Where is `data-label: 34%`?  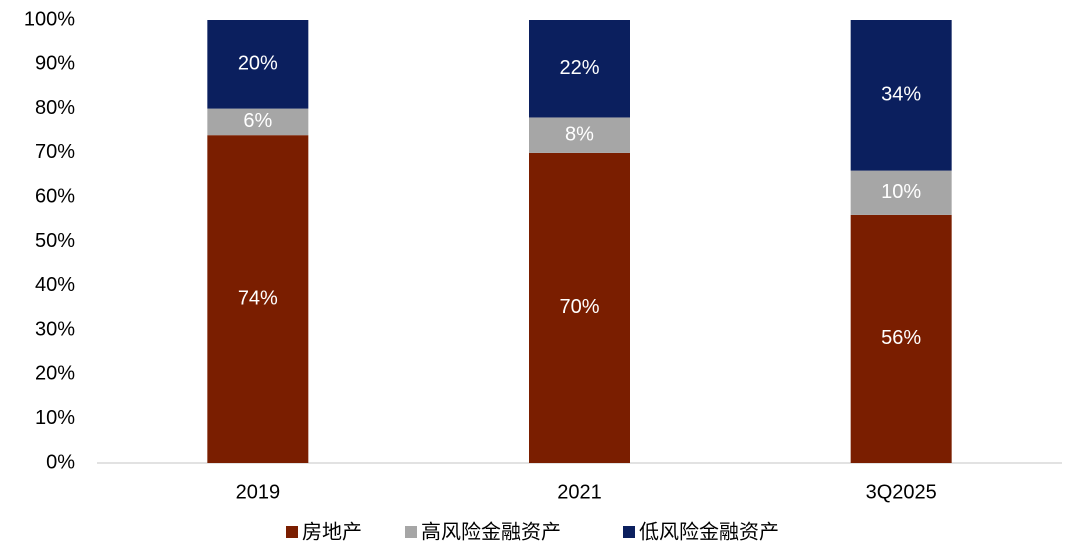
data-label: 34% is located at coordinates (901, 95).